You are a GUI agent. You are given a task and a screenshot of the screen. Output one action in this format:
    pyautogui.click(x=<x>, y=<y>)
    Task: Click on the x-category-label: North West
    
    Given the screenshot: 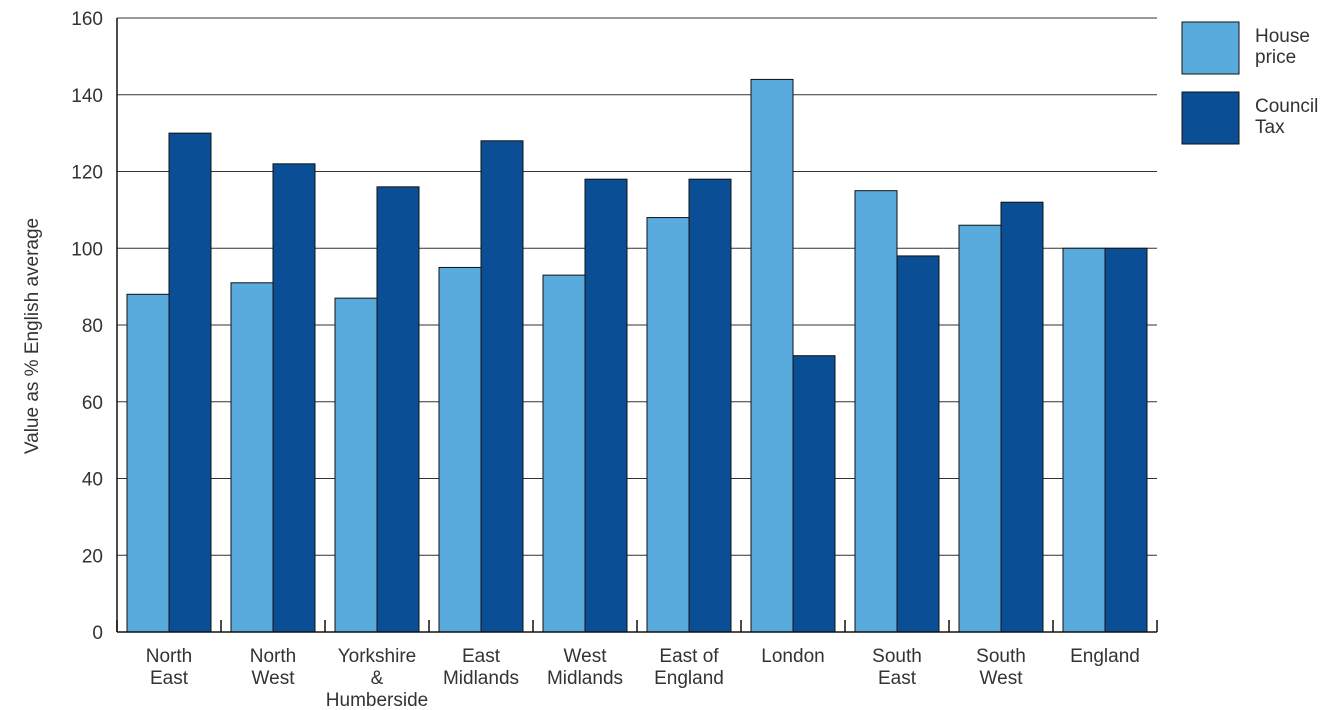 What is the action you would take?
    pyautogui.click(x=273, y=667)
    